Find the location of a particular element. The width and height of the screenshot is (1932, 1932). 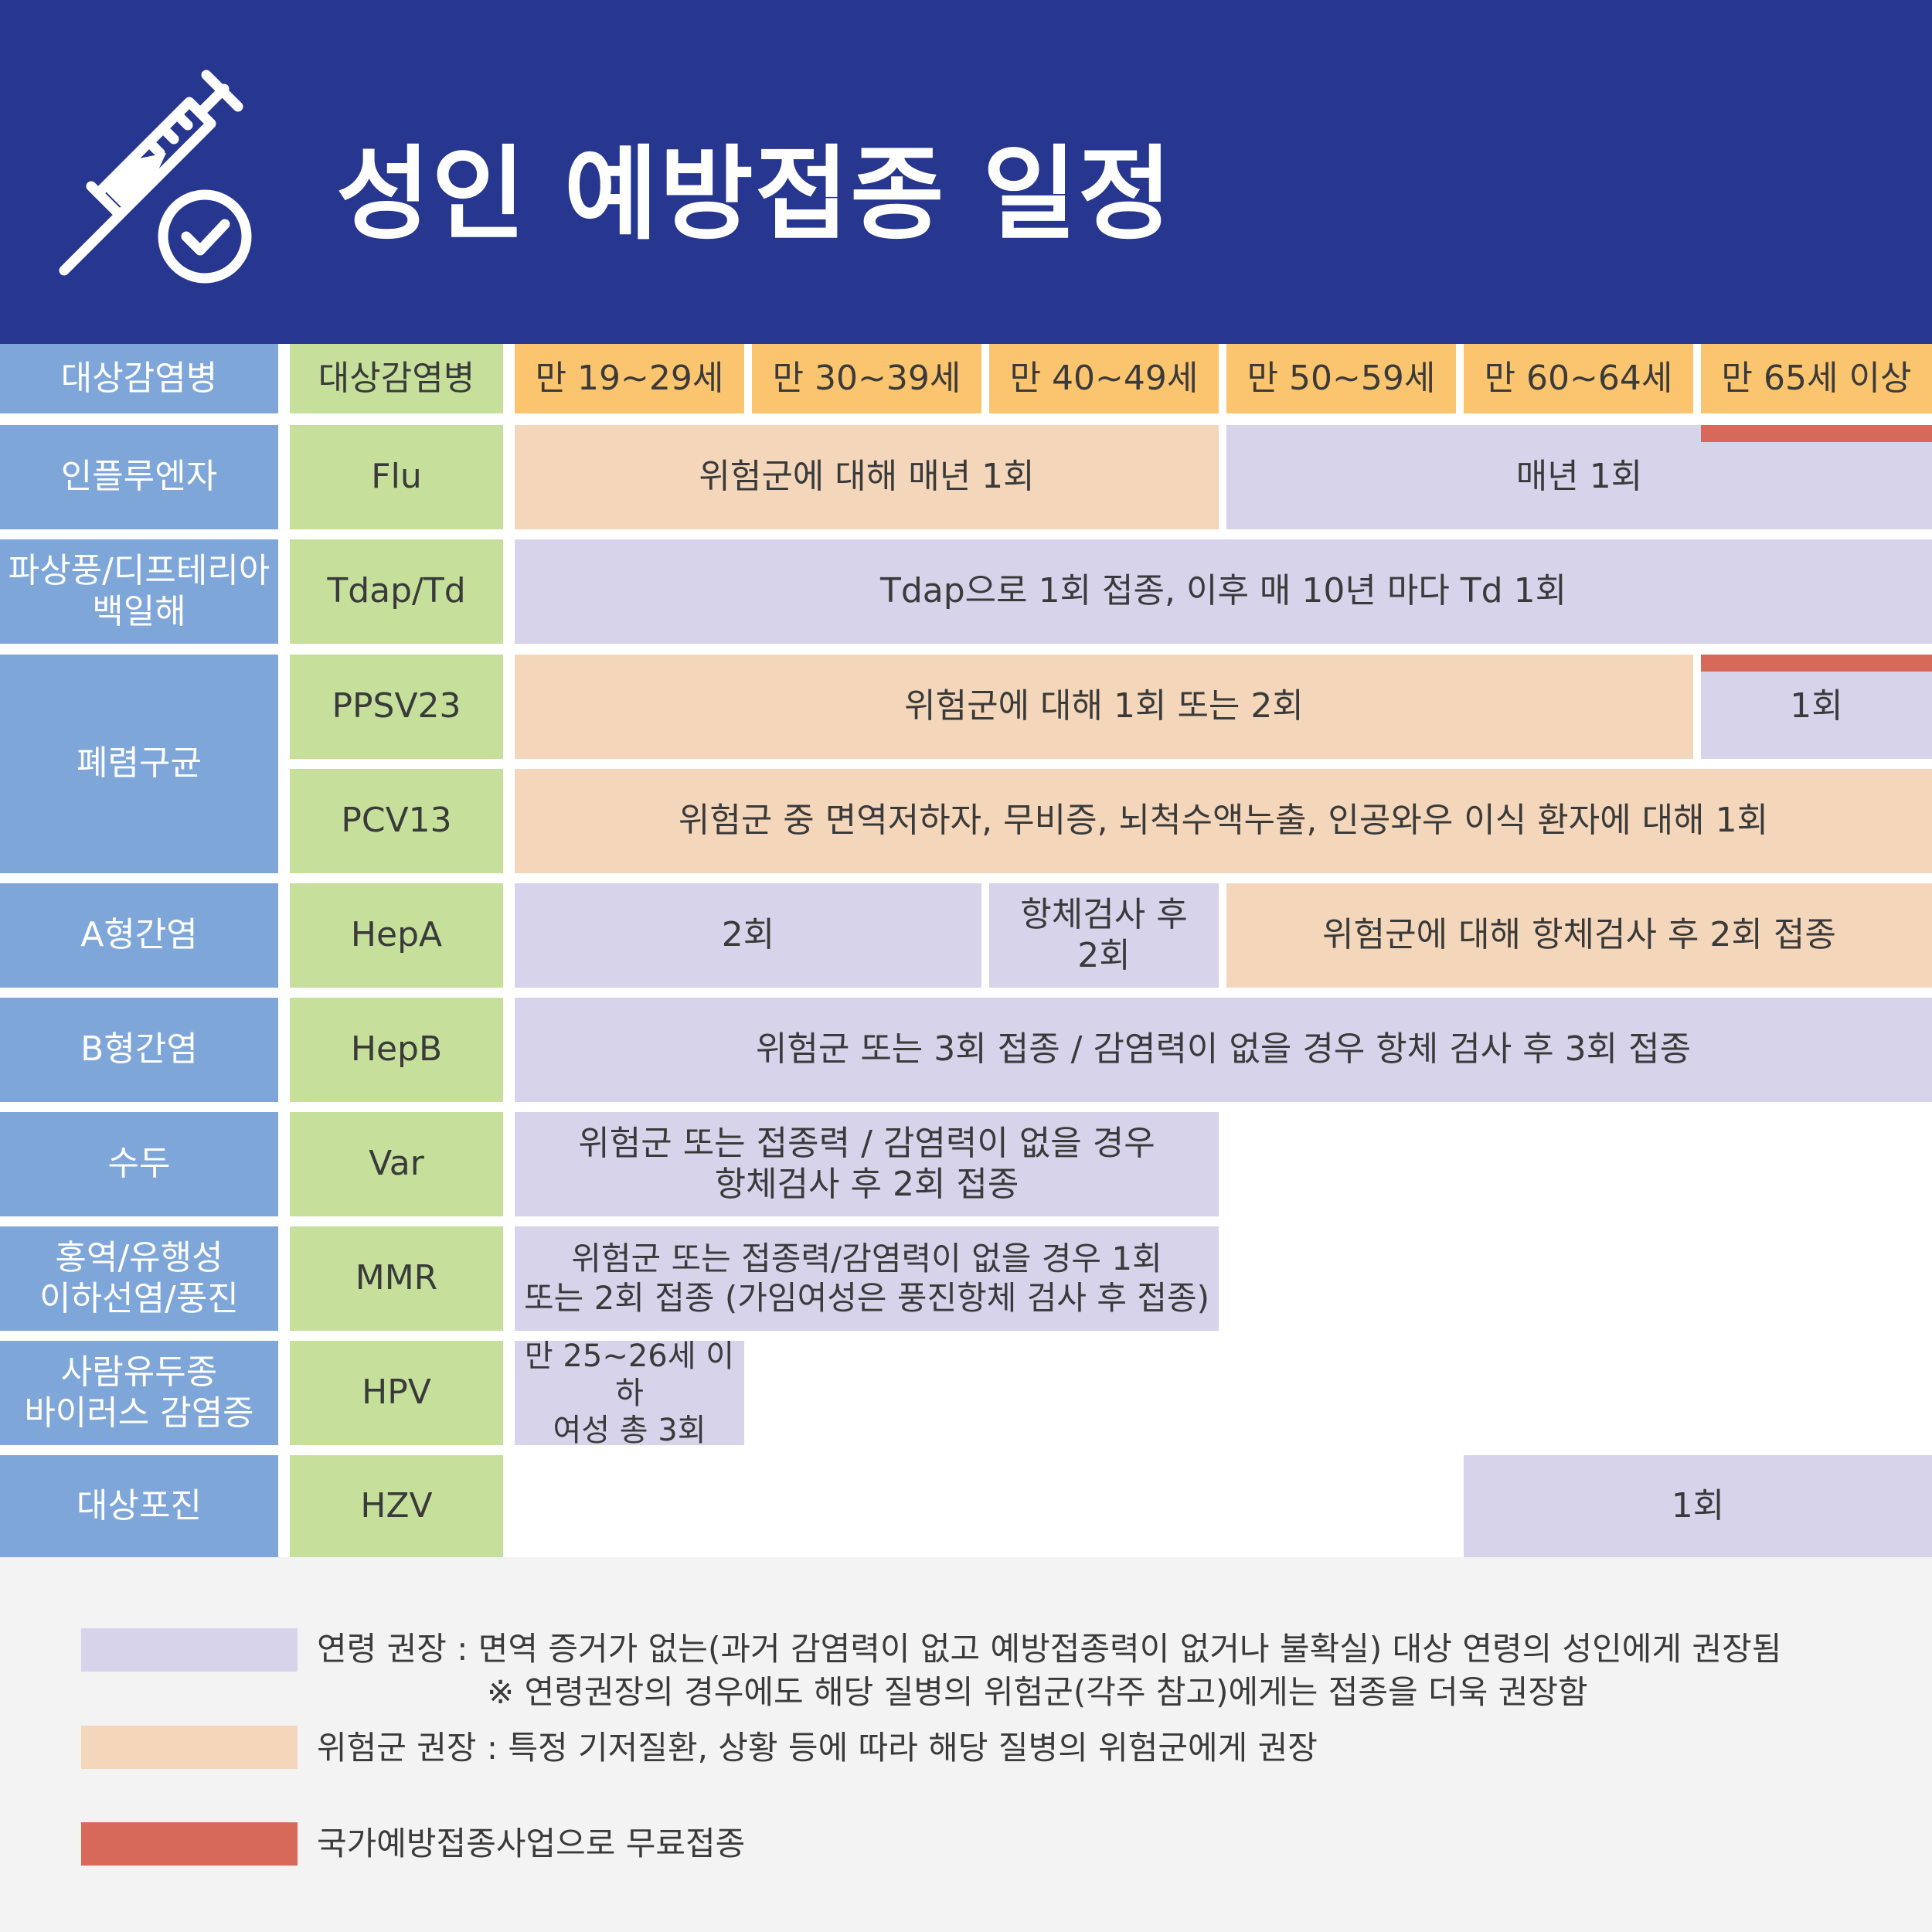

hpv-age-line1: 만 25~26세 이하 is located at coordinates (629, 1376).